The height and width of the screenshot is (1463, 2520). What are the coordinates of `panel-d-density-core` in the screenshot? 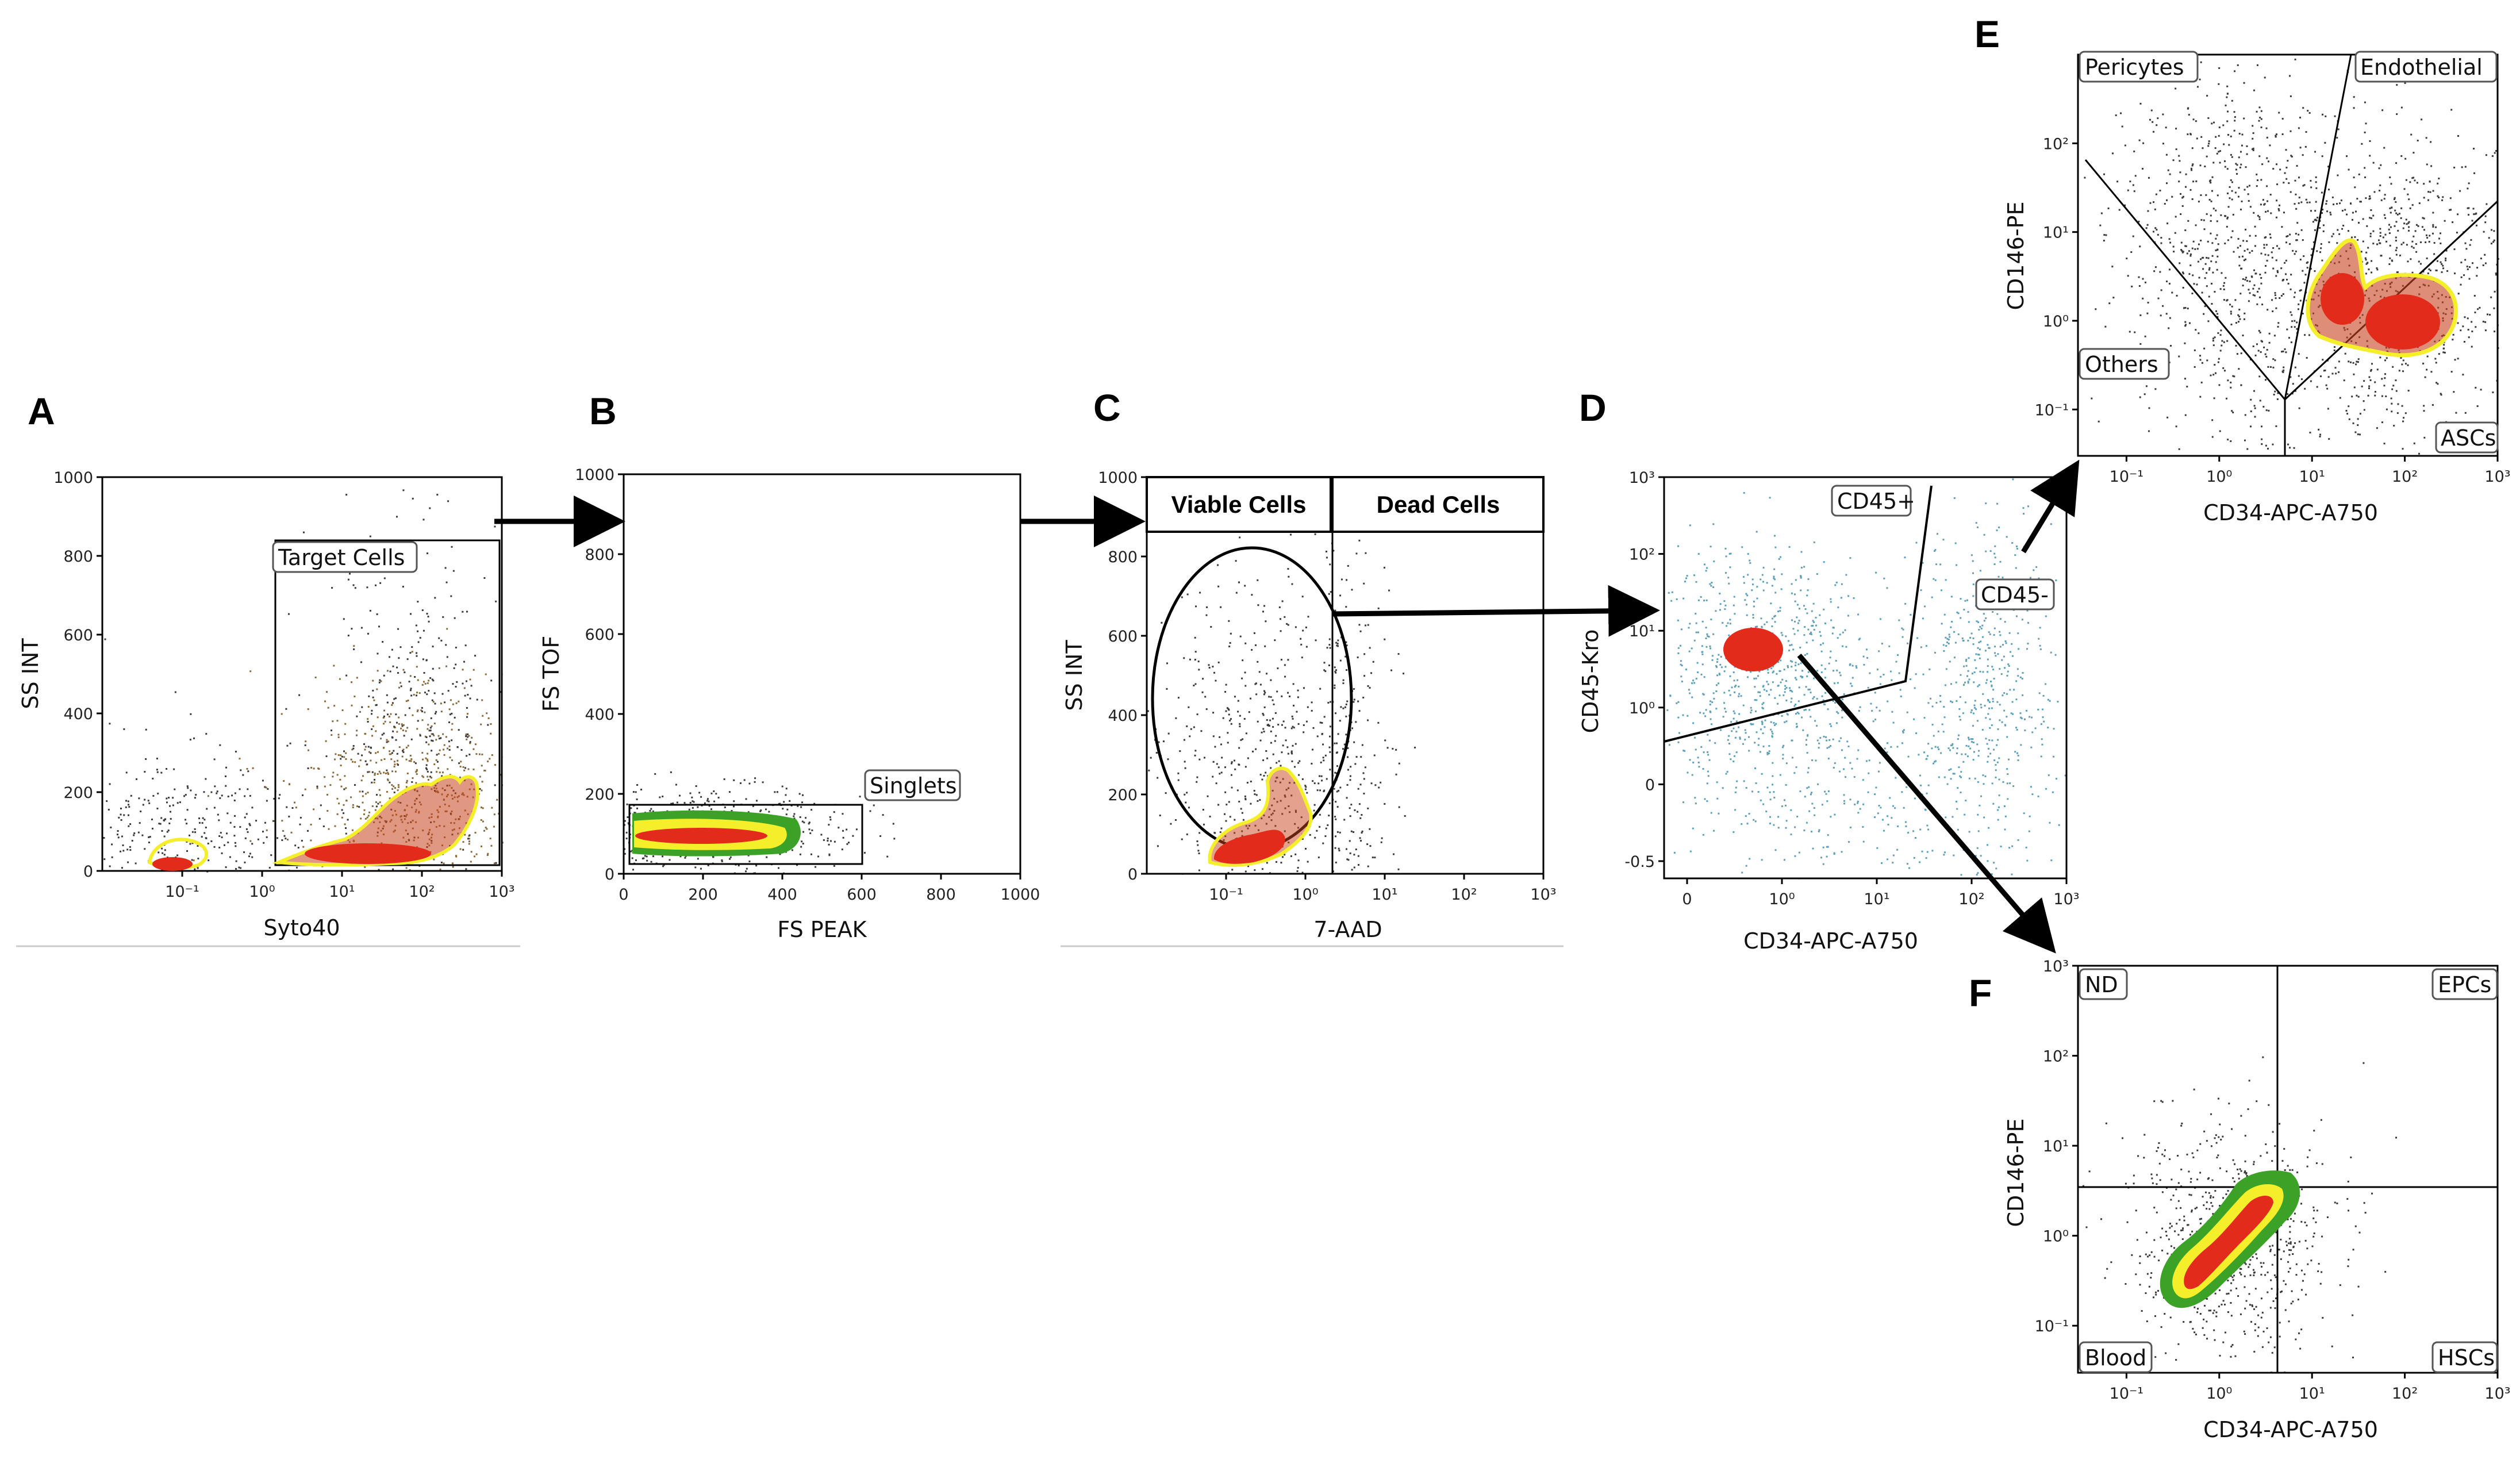 It's located at (1753, 649).